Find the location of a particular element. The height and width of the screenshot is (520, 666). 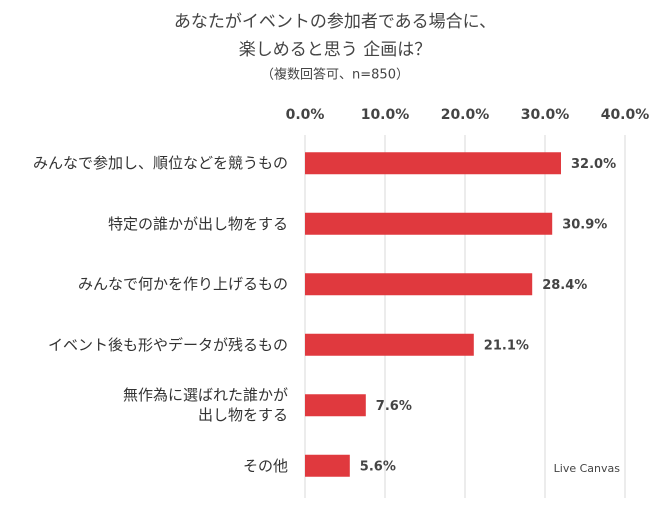

y-tick-label: イベント後も形やデータが残るもの is located at coordinates (167, 344).